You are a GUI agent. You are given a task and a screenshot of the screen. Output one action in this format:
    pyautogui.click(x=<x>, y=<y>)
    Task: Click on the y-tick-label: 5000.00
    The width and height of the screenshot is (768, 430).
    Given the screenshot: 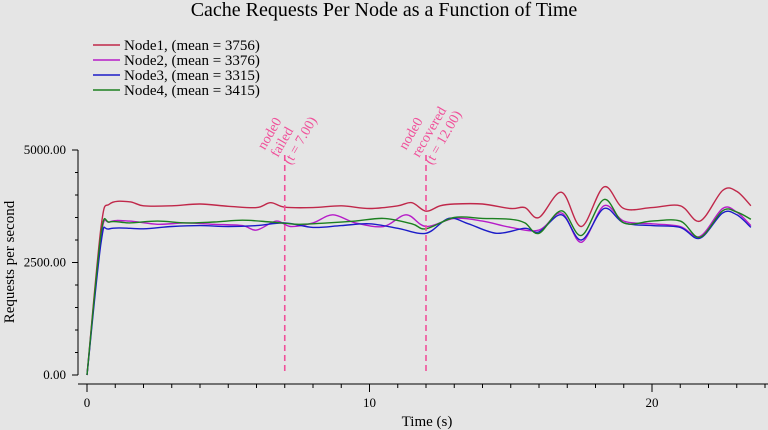 What is the action you would take?
    pyautogui.click(x=45, y=149)
    